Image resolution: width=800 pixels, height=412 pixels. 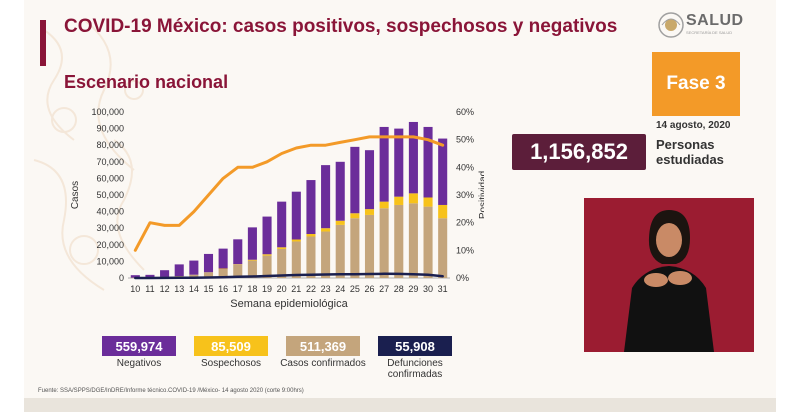 I want to click on y2-tick-label: 10%, so click(x=465, y=250).